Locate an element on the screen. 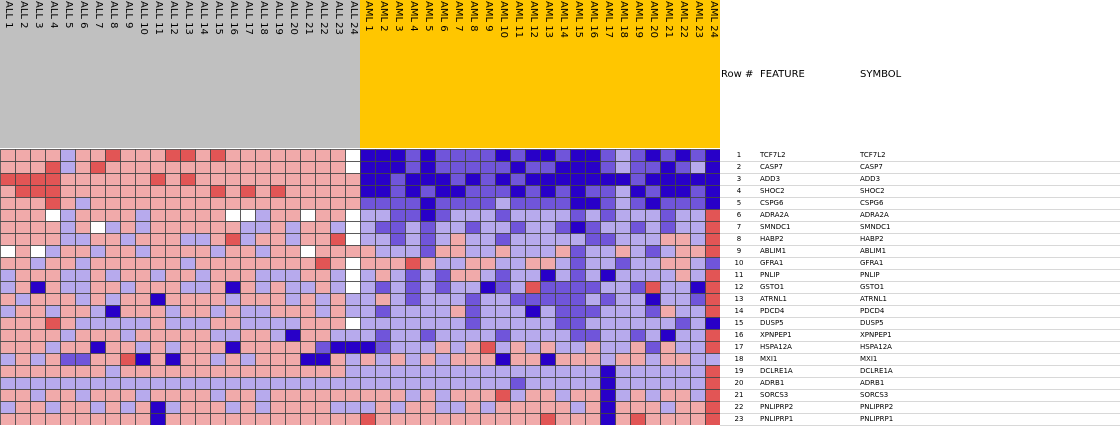 This screenshot has height=426, width=1120. column-label: ALL 6 is located at coordinates (82, 74).